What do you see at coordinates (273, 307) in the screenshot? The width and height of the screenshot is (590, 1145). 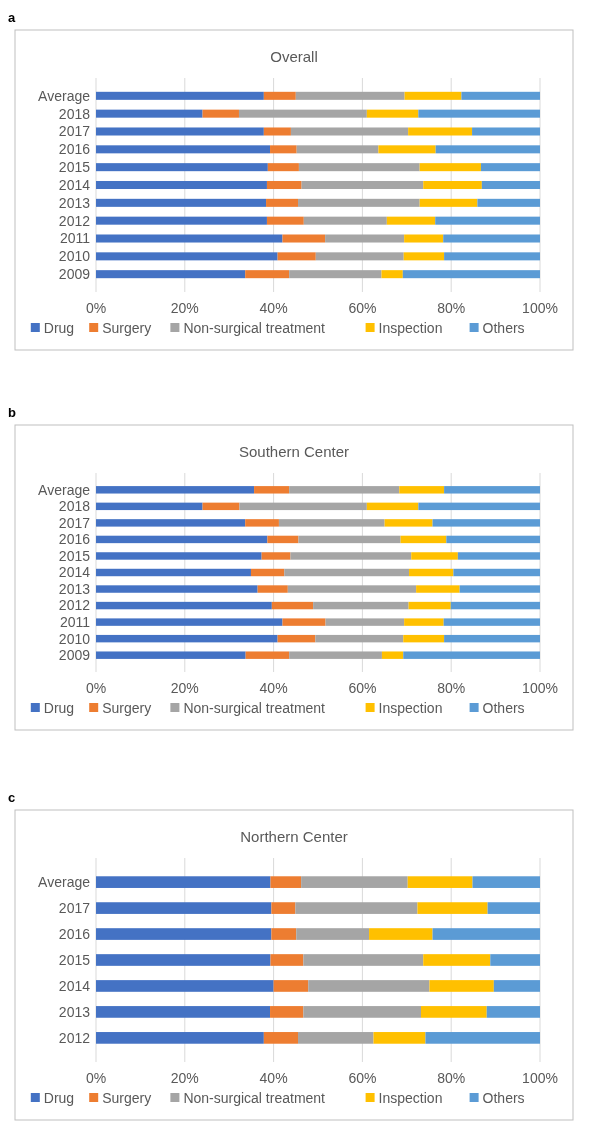 I see `x-tick-label: 40%` at bounding box center [273, 307].